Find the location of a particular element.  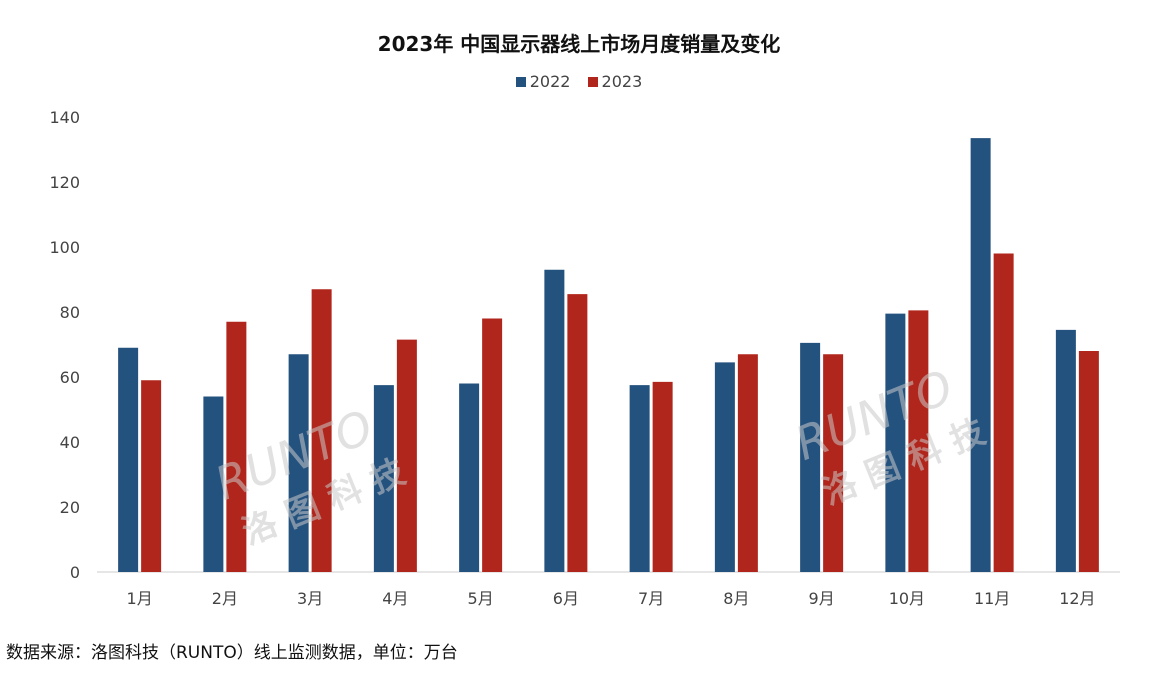

x-tick-label: 9月 is located at coordinates (822, 598).